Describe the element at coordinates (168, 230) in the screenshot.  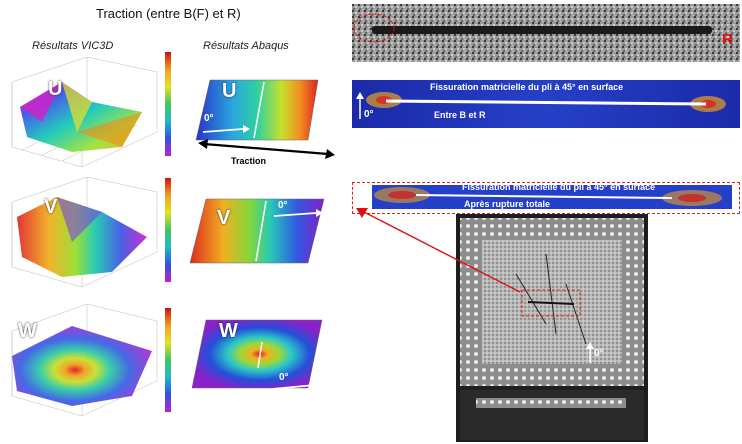
I see `colorbar-v` at that location.